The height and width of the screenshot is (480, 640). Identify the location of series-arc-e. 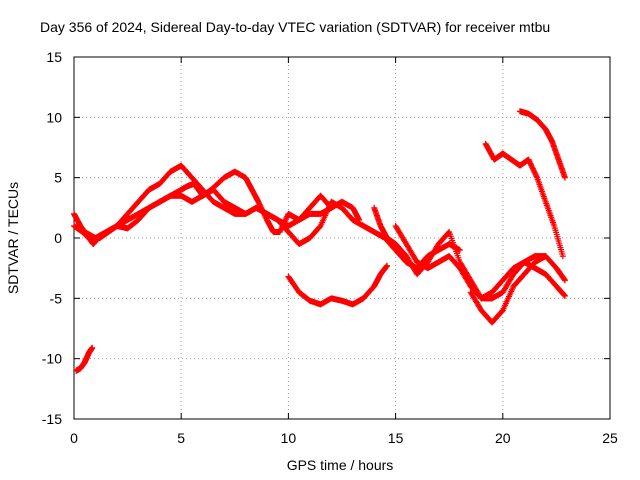
(338, 285).